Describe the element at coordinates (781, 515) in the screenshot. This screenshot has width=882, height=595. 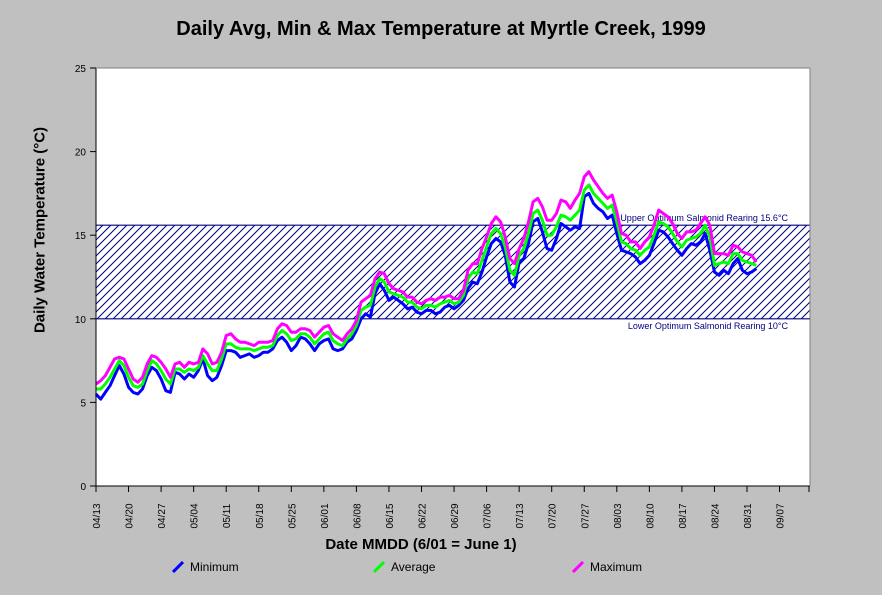
I see `x-tick-label: 09/07` at that location.